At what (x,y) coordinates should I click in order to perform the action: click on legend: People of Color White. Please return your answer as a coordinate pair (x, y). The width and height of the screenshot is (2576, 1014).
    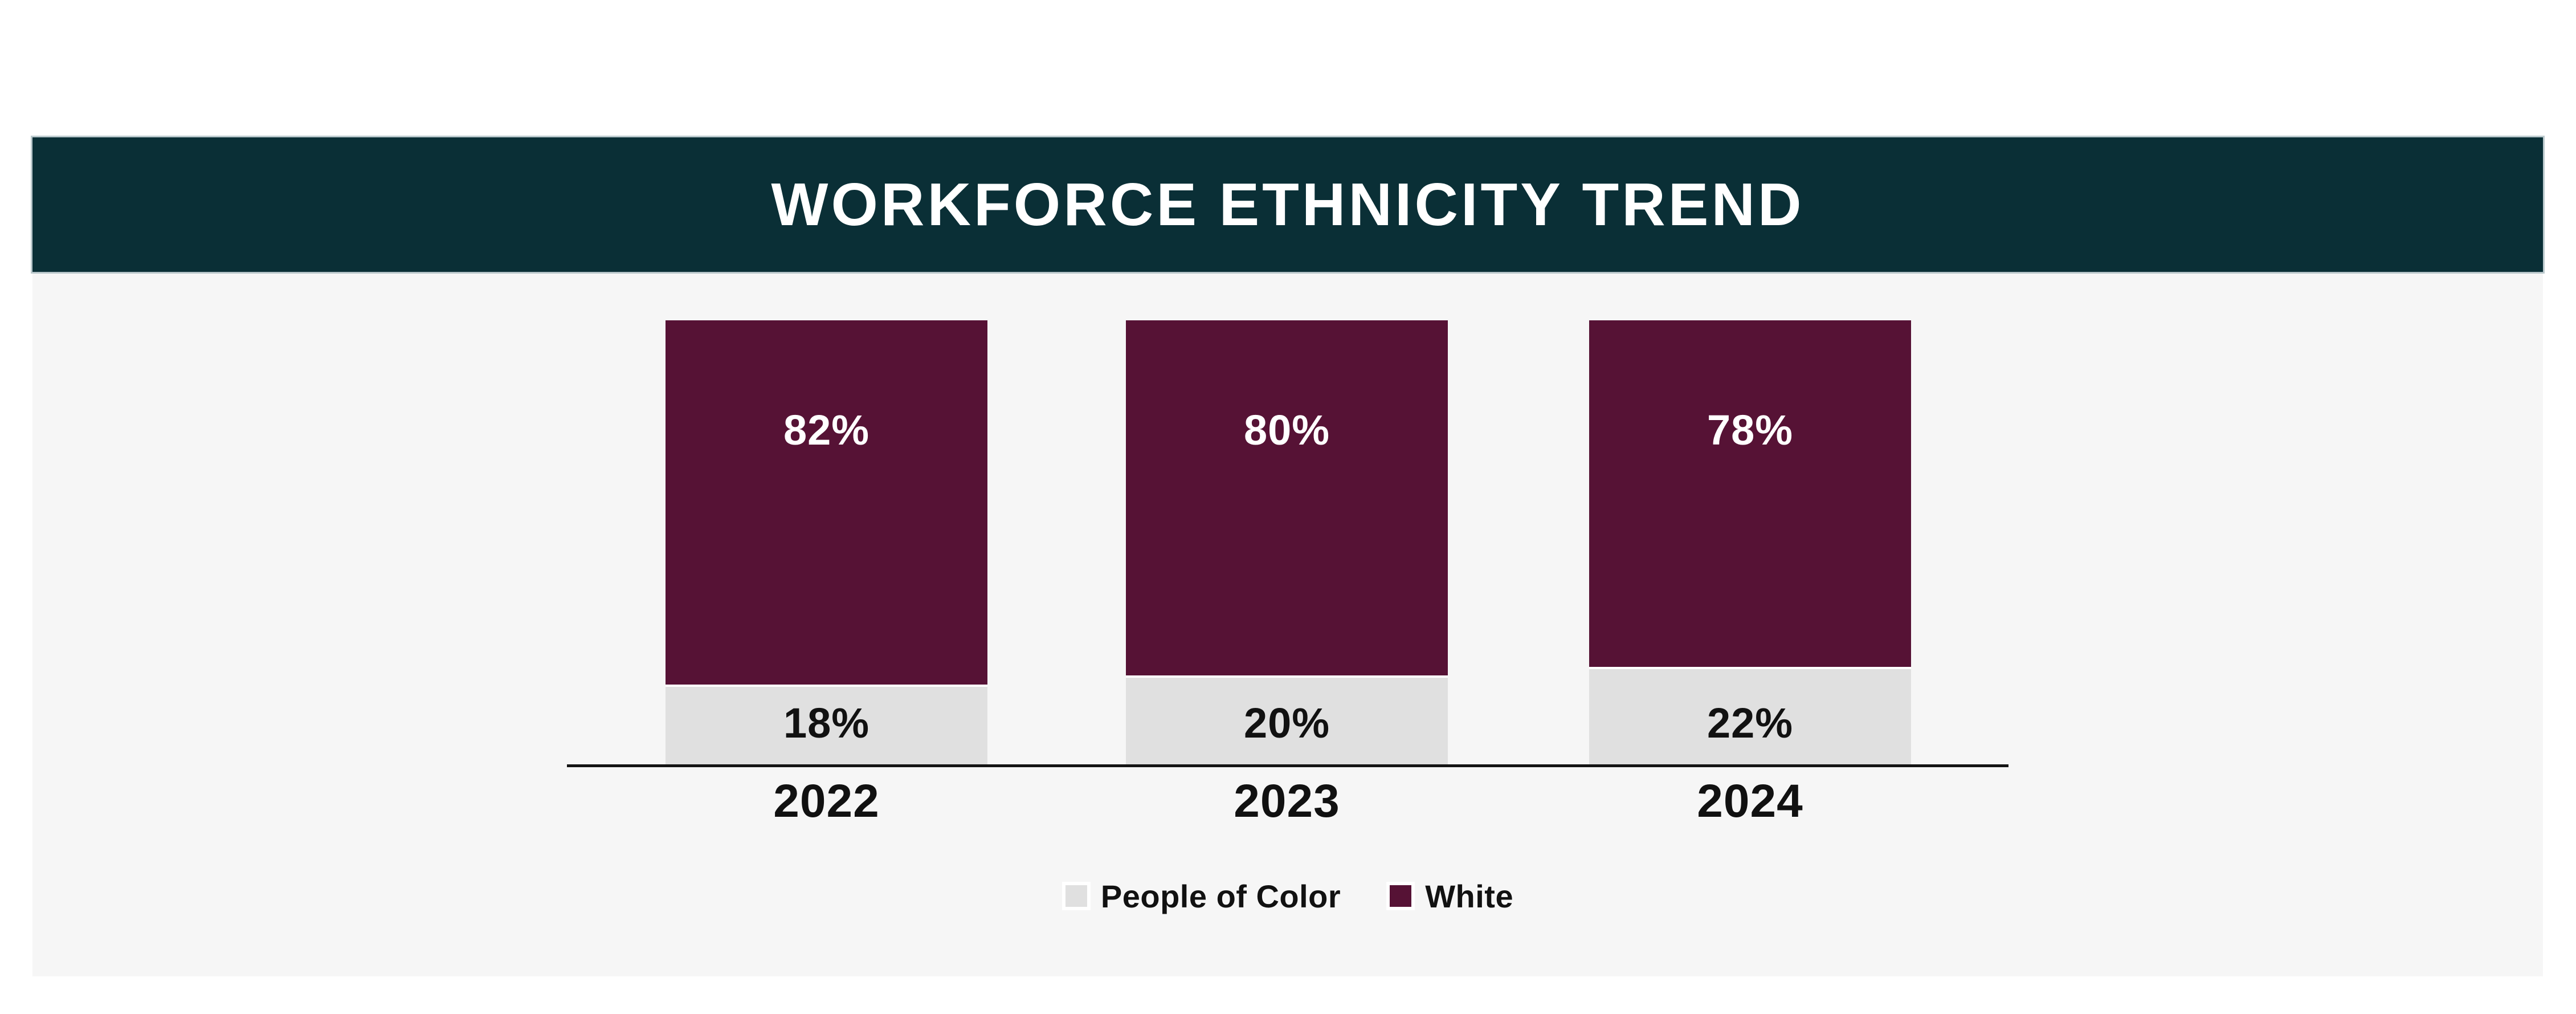
    Looking at the image, I should click on (1287, 896).